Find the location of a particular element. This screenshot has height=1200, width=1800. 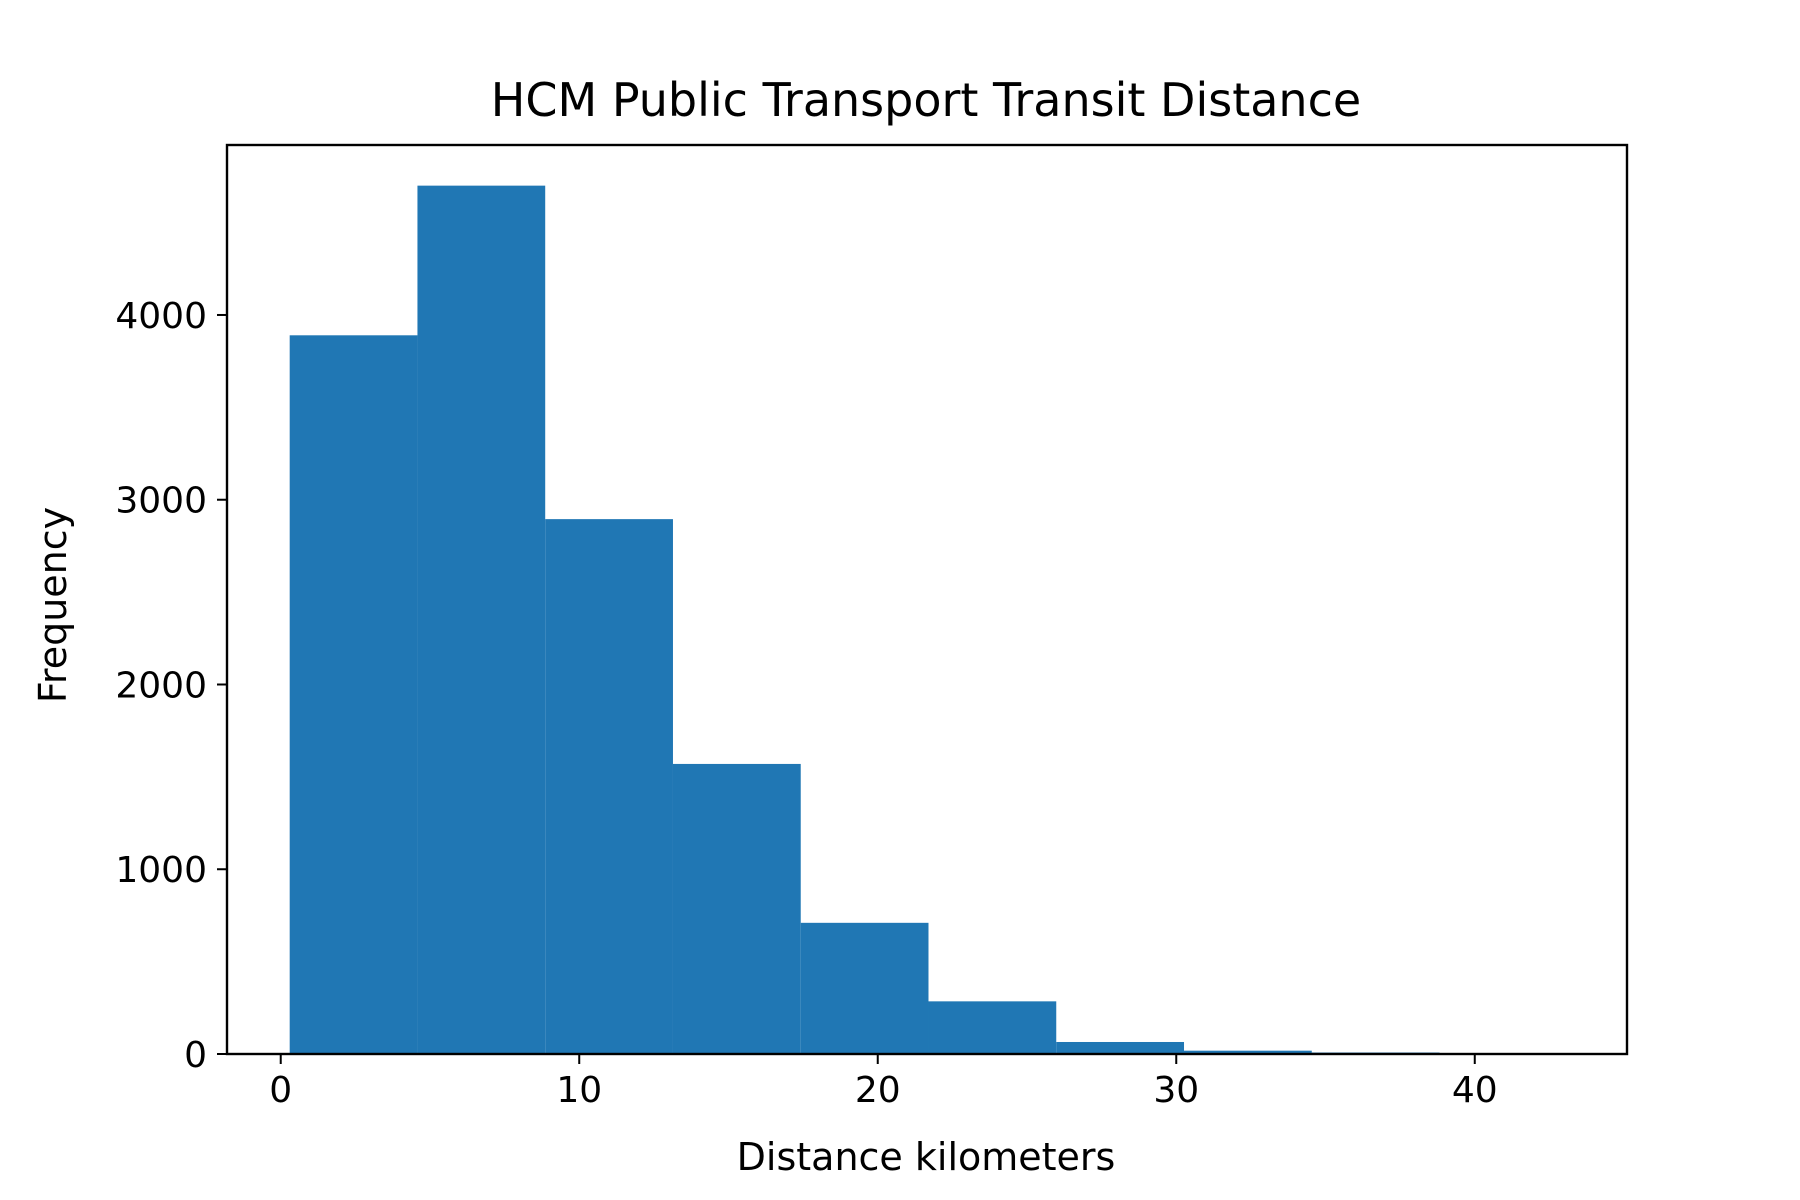

x-axis-ticks: 0 10 20 30 40 is located at coordinates (883, 1082).